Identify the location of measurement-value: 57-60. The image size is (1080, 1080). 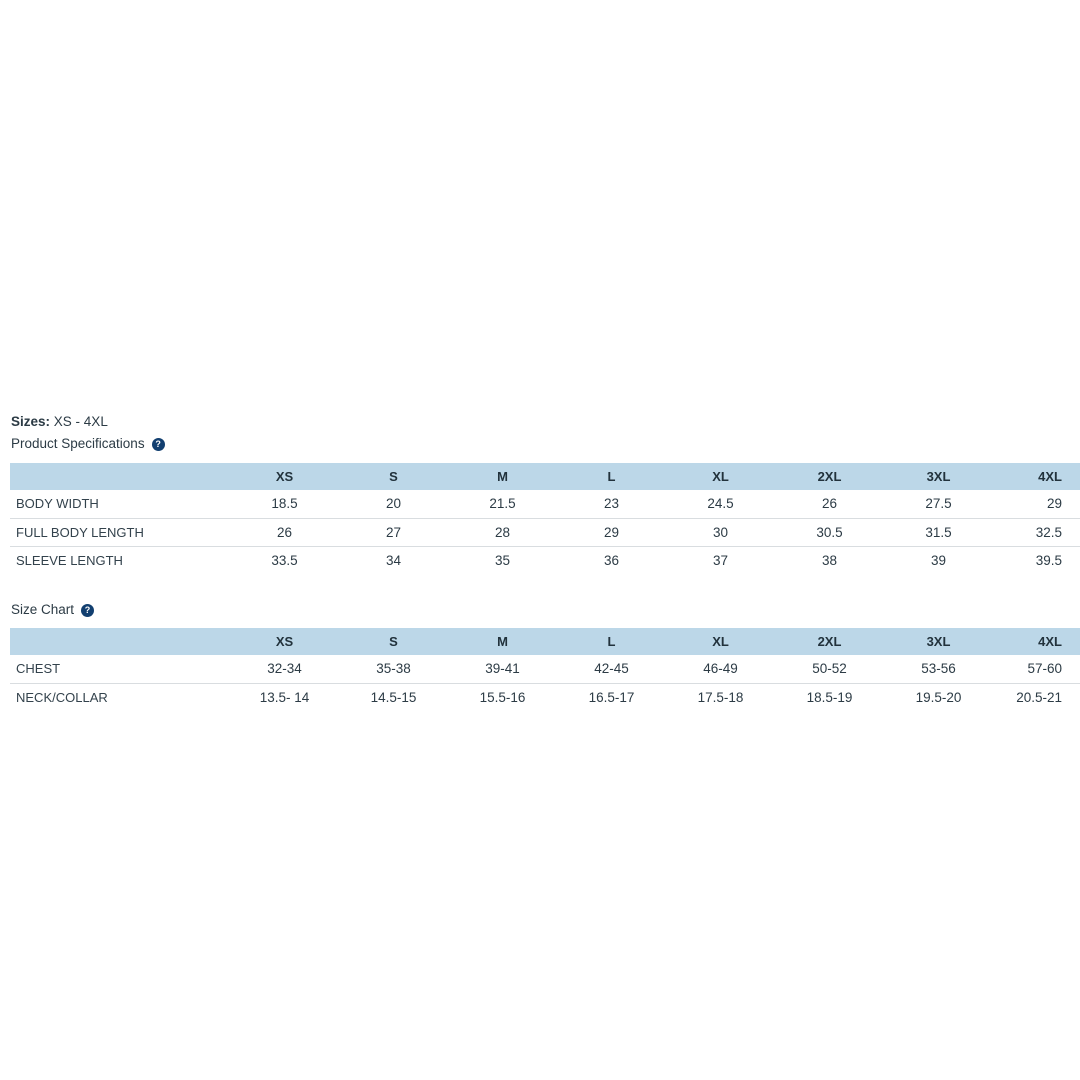
(1044, 669).